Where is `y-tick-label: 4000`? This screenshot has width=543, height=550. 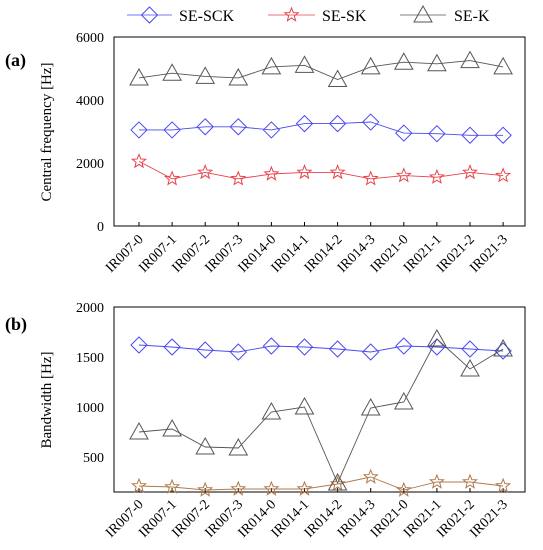 y-tick-label: 4000 is located at coordinates (90, 101).